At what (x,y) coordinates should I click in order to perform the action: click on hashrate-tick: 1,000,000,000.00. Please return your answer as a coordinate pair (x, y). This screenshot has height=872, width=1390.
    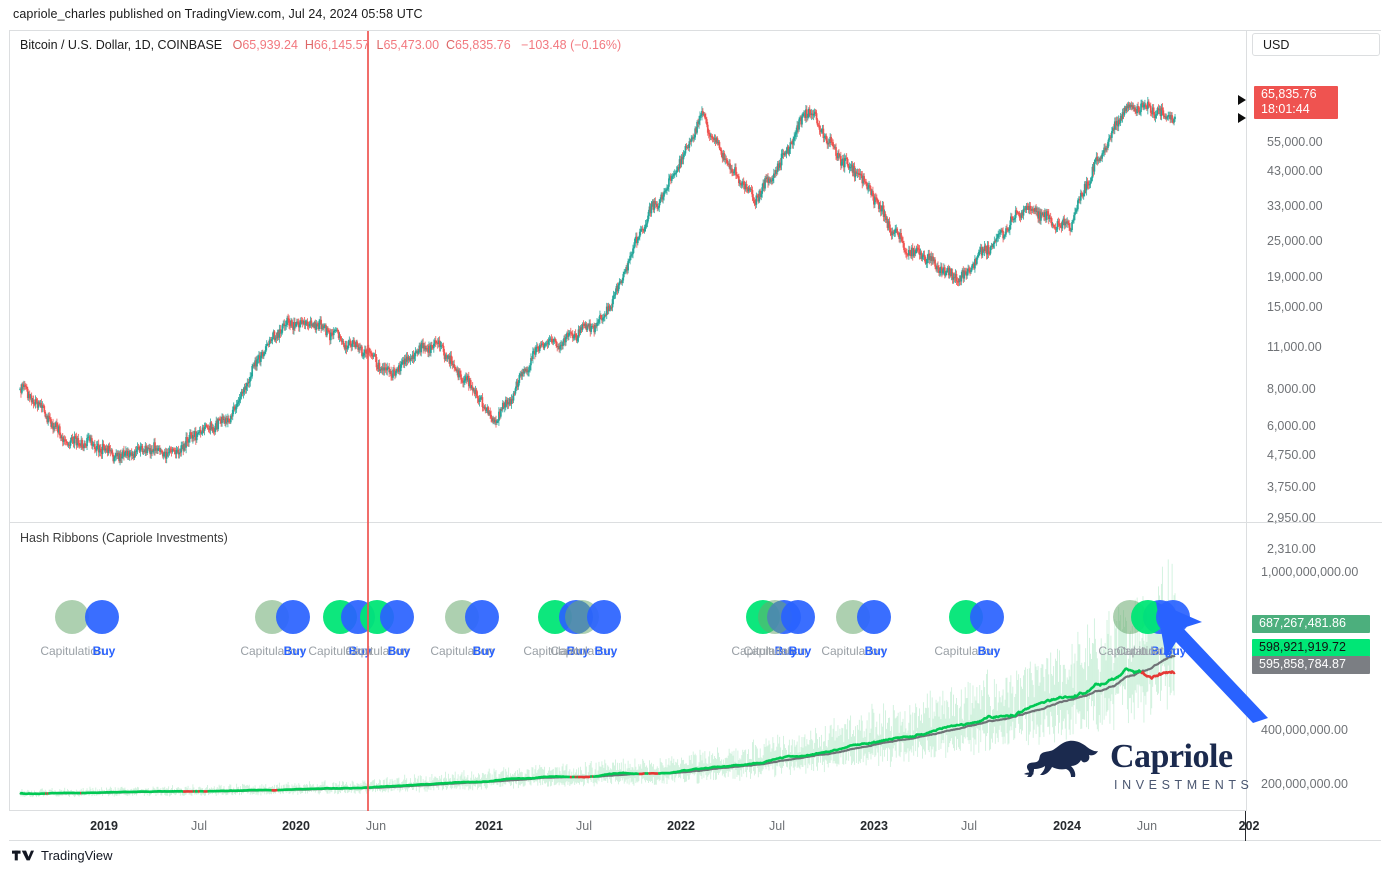
    Looking at the image, I should click on (1310, 572).